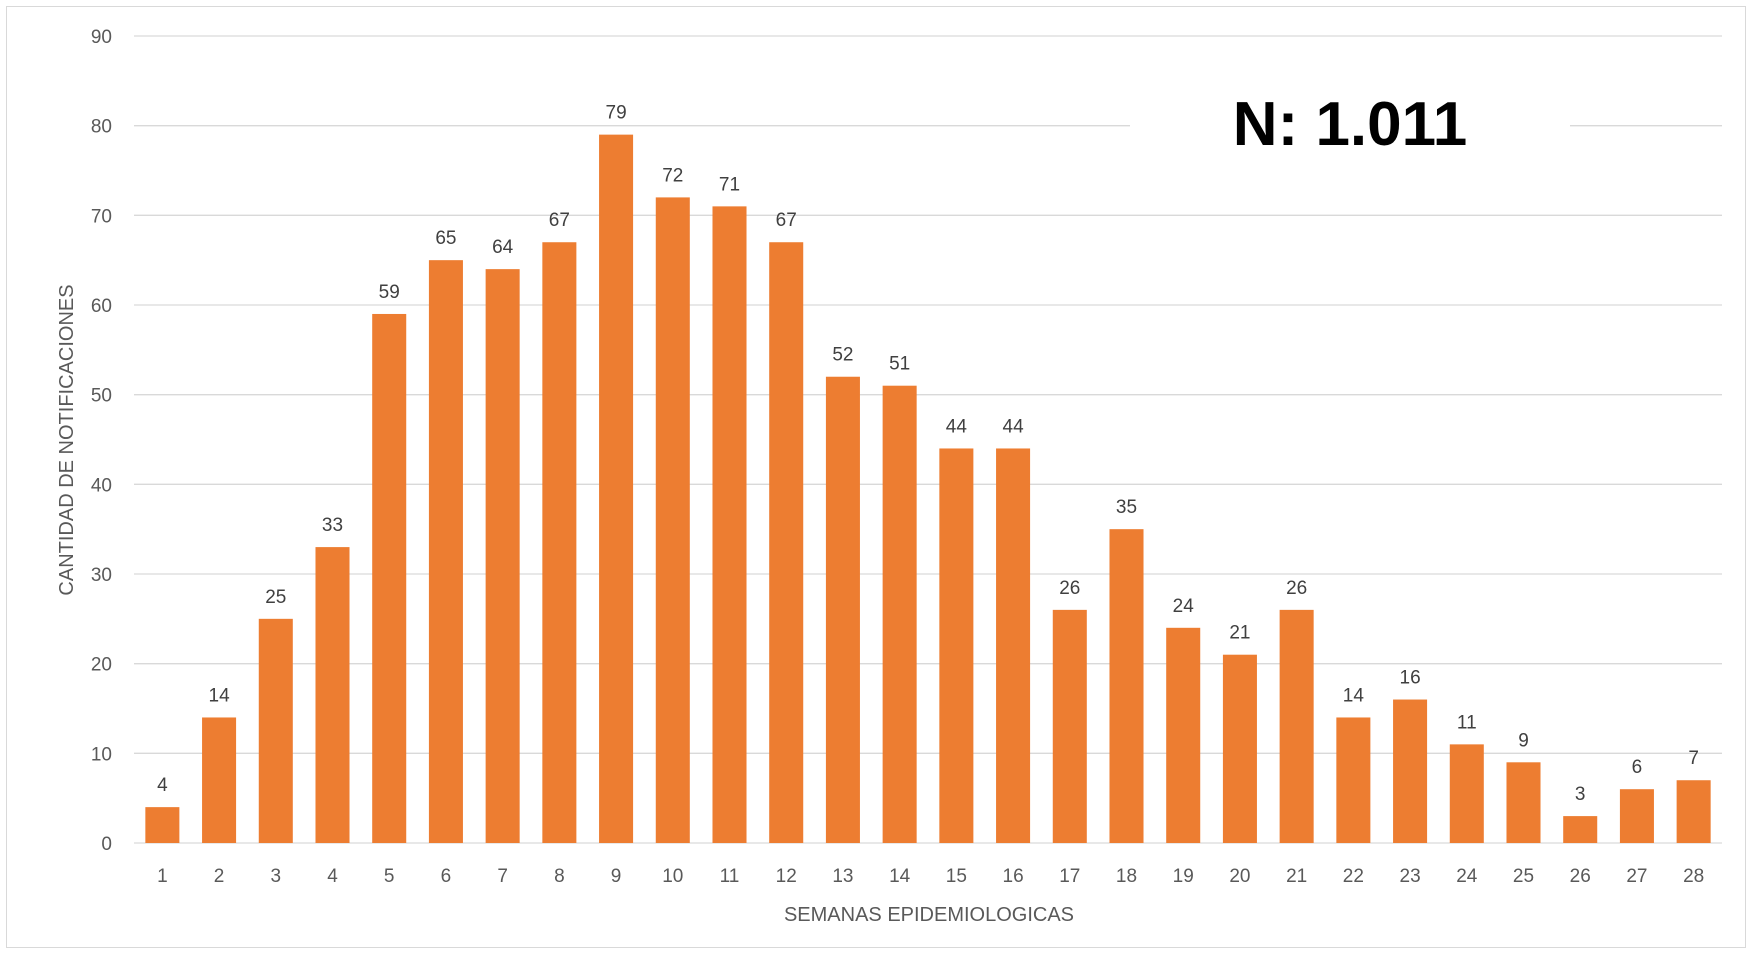  Describe the element at coordinates (900, 876) in the screenshot. I see `x-tick-label: 14` at that location.